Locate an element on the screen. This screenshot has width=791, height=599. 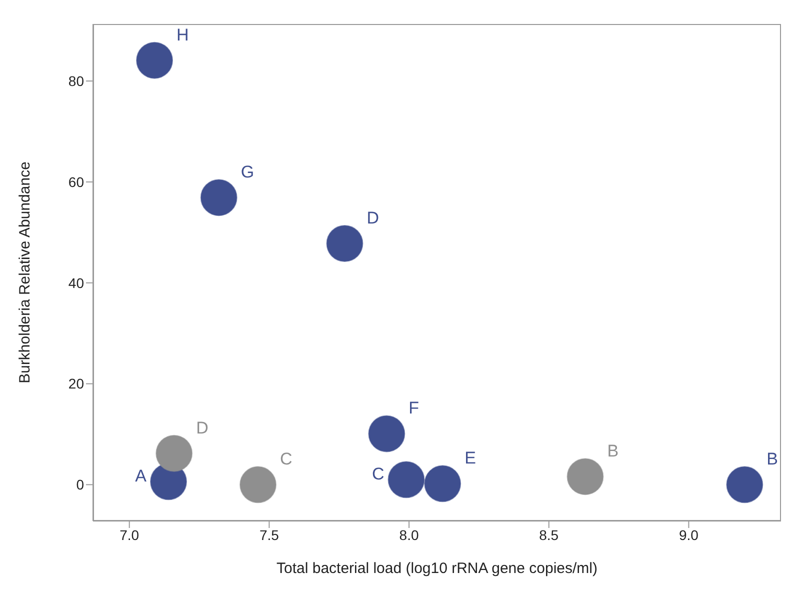
y-tick-label: 80 is located at coordinates (76, 80).